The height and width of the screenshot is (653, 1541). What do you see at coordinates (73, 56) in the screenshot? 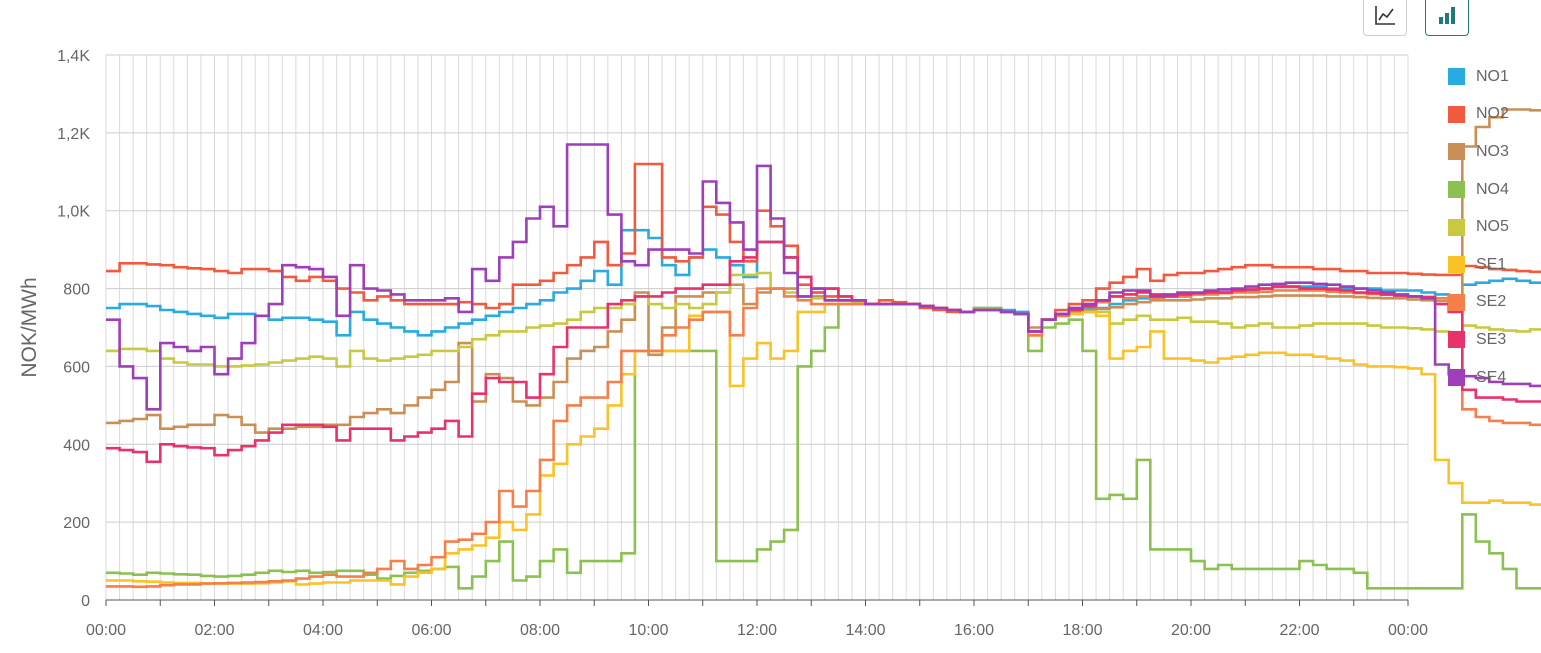
I see `y-tick-label: 1,4K` at bounding box center [73, 56].